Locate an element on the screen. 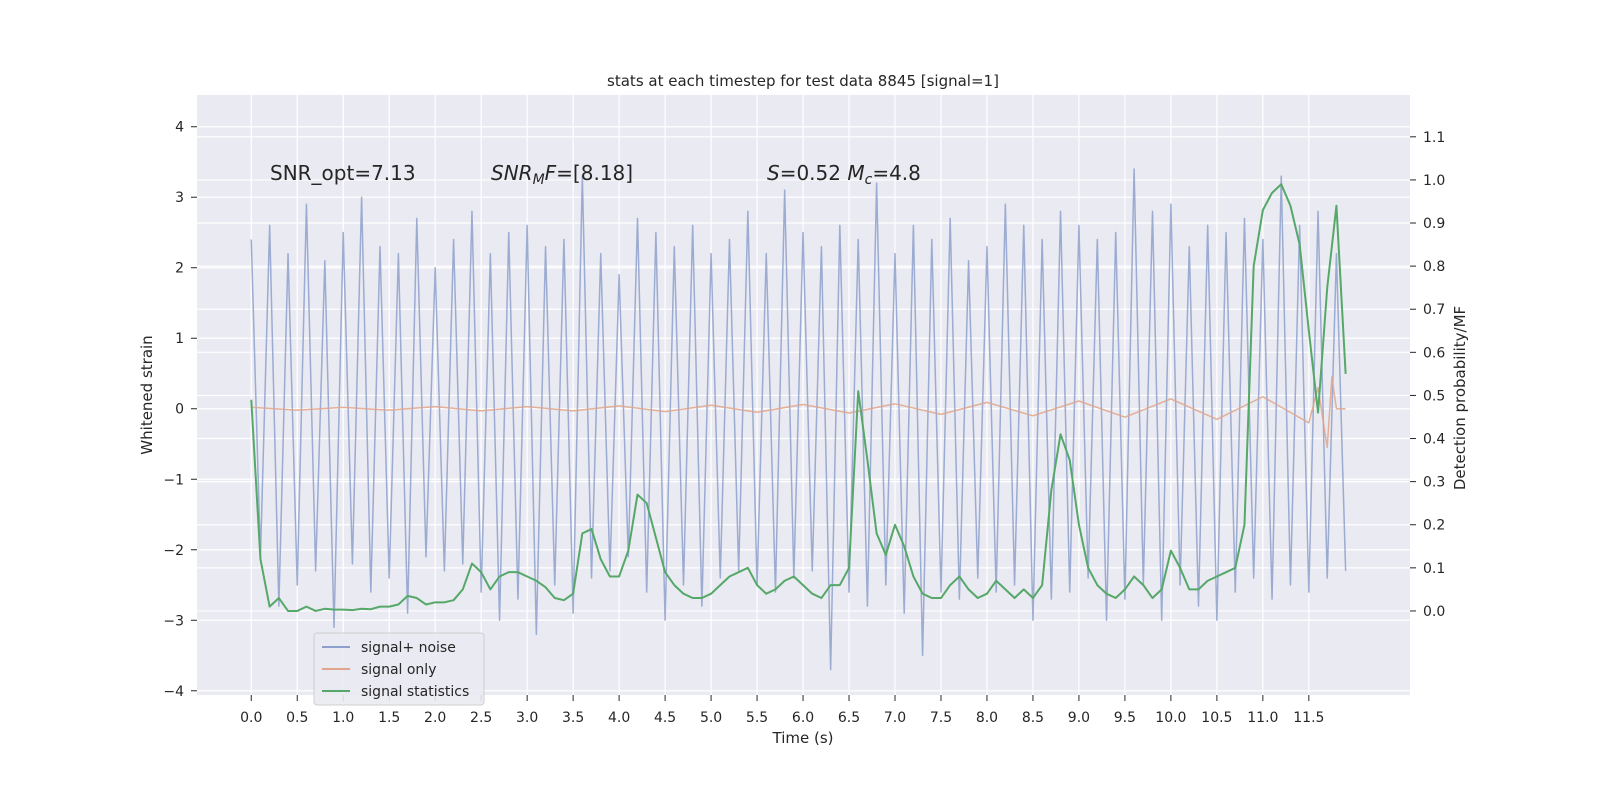 The height and width of the screenshot is (800, 1600). x-tick-label: 5.0 is located at coordinates (711, 718).